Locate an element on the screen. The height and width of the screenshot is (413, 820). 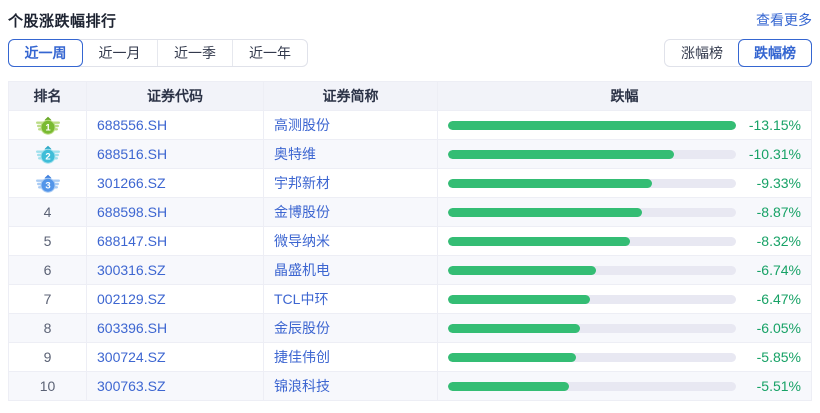
change-cell: -6.74% is located at coordinates (624, 270).